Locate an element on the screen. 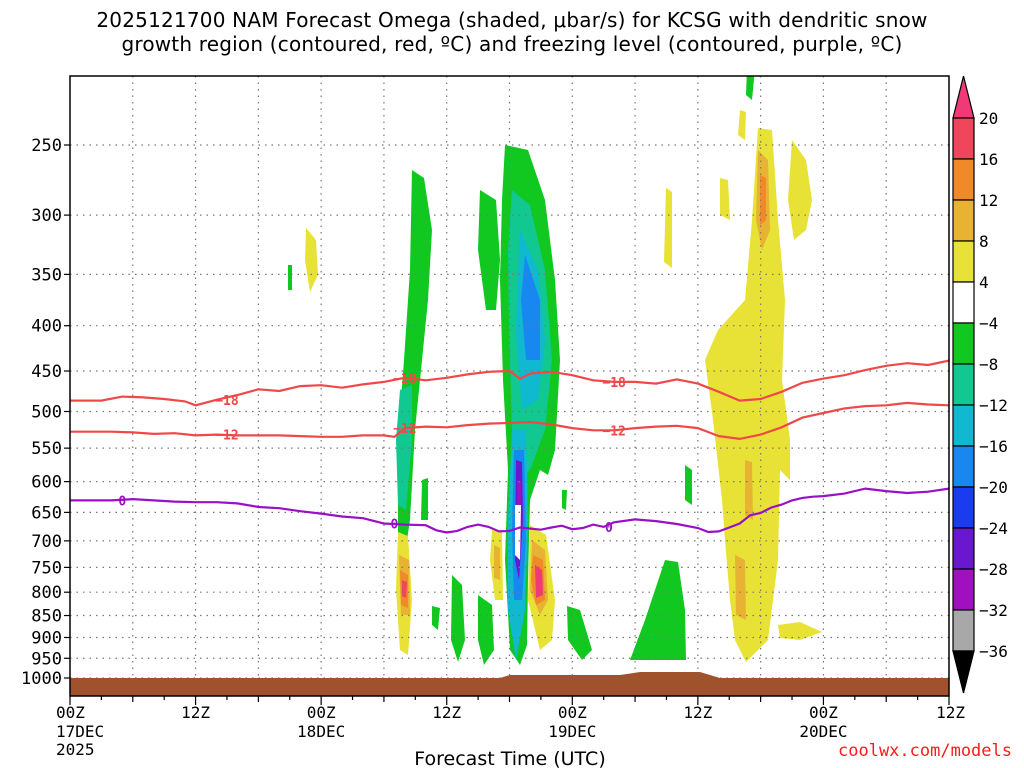 Image resolution: width=1024 pixels, height=768 pixels. terrain is located at coordinates (509, 684).